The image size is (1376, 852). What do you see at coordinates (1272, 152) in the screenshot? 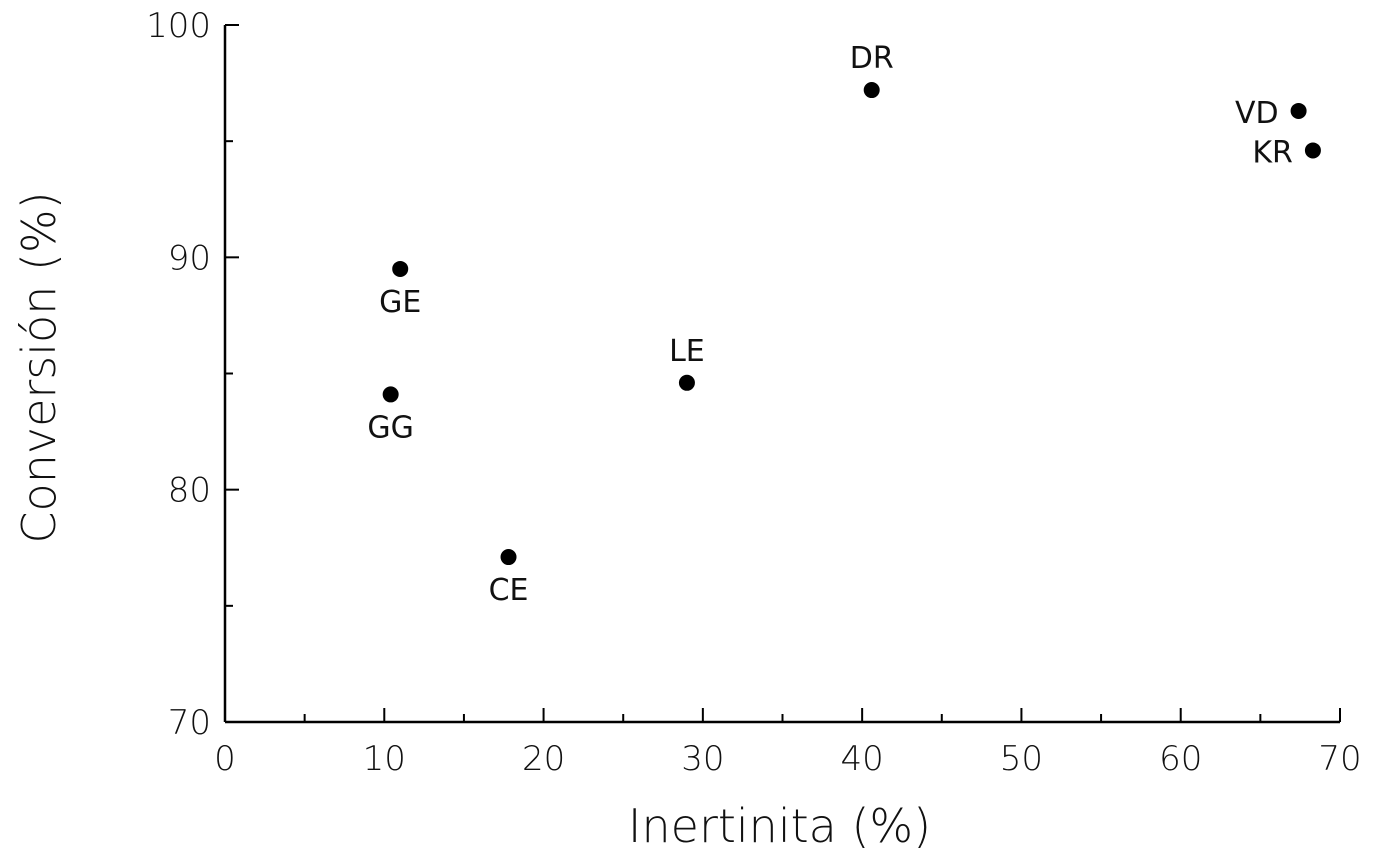
I see `data-label-kr: KR` at bounding box center [1272, 152].